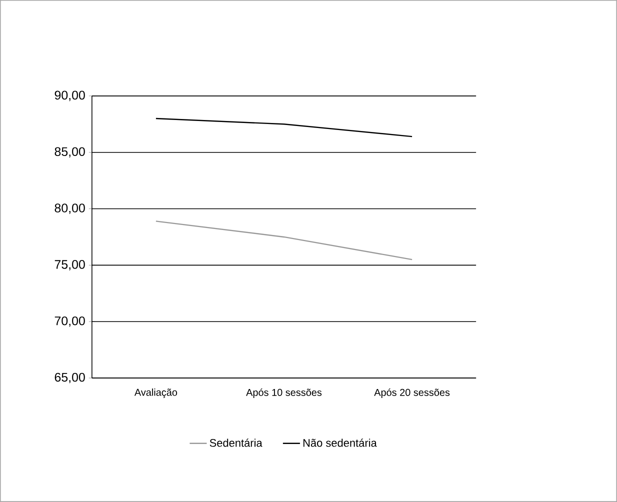 Image resolution: width=617 pixels, height=502 pixels. I want to click on x-tick-label: Após 20 sessões, so click(412, 393).